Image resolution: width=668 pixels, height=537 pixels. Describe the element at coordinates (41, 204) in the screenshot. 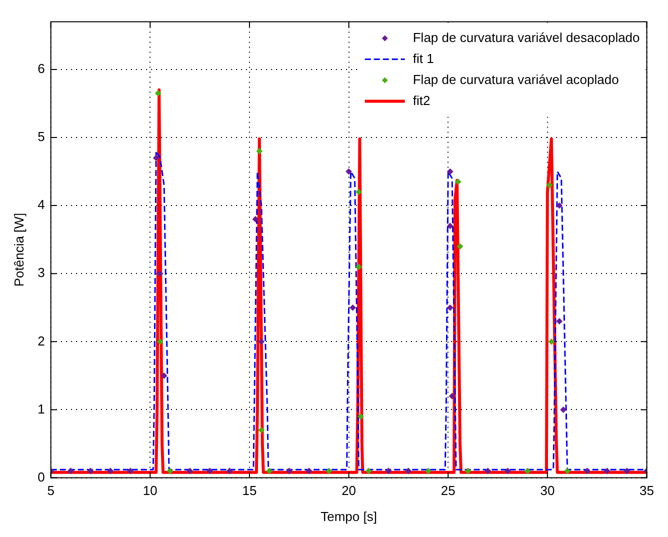

I see `y-tick-label: 4` at that location.